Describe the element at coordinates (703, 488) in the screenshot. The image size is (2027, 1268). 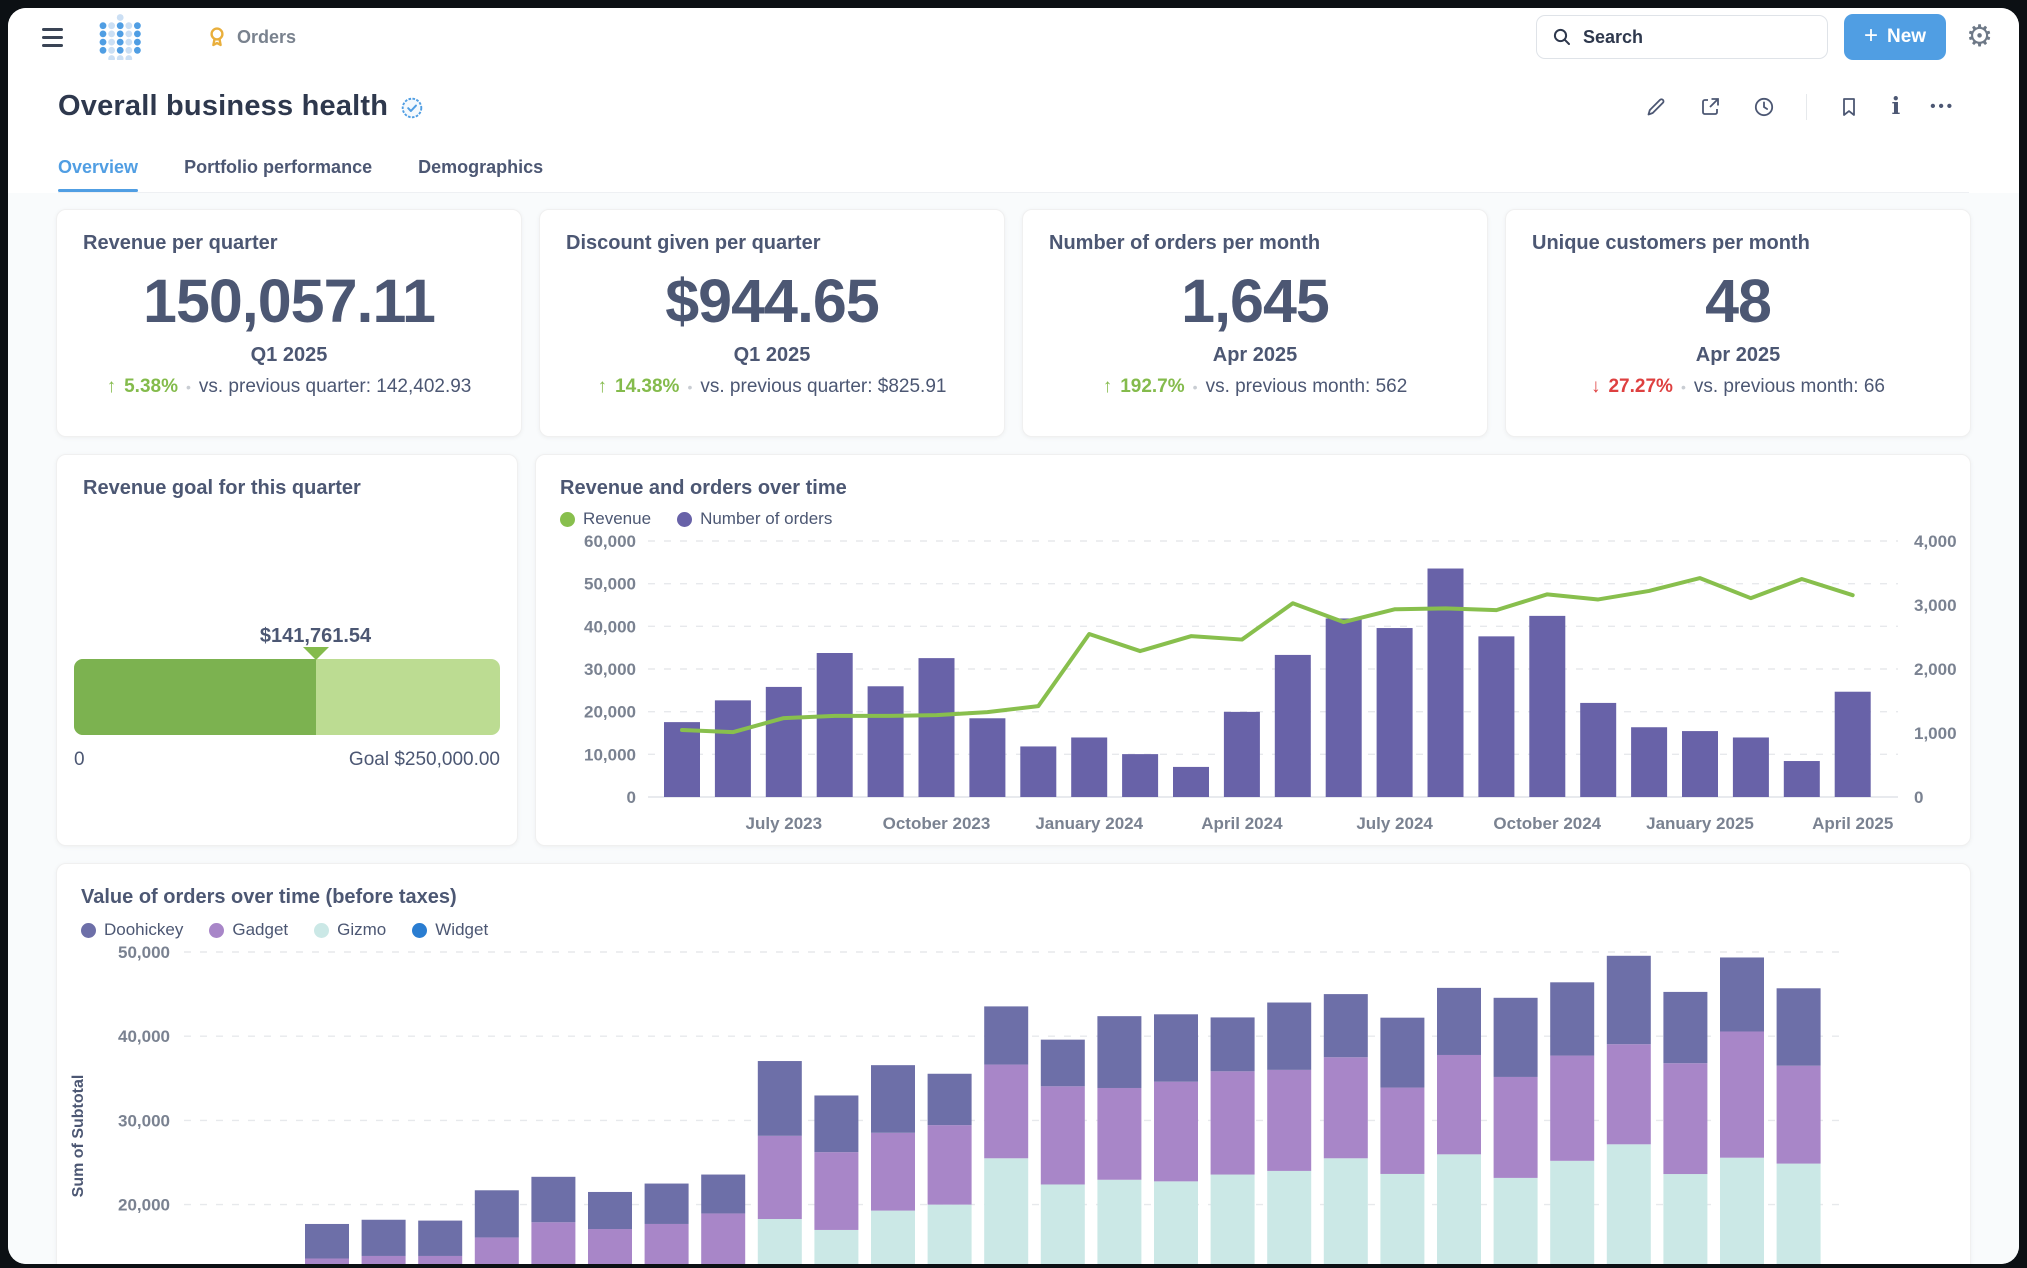
I see `combo-chart-title: Revenue and orders over time` at that location.